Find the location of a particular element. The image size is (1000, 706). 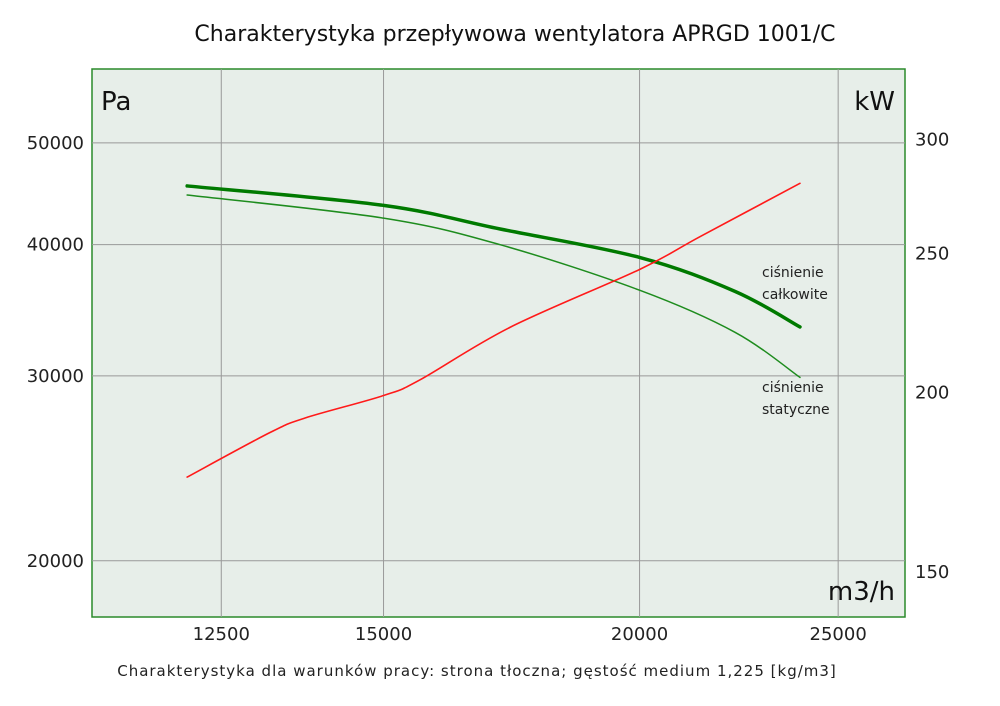

y-tick-label: 30000 is located at coordinates (55, 376).